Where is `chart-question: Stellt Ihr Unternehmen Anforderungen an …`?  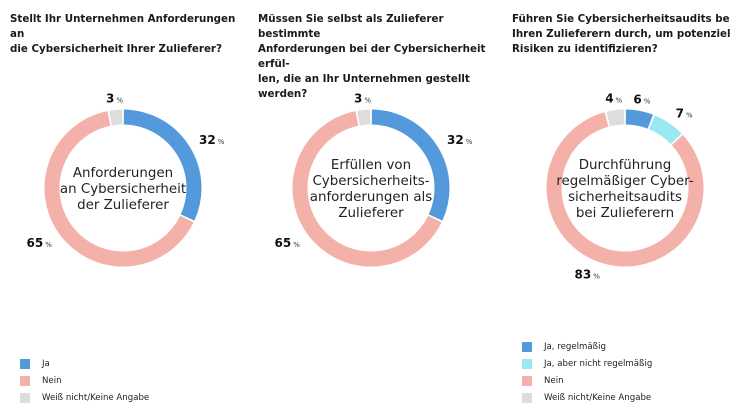 chart-question: Stellt Ihr Unternehmen Anforderungen an … is located at coordinates (126, 34).